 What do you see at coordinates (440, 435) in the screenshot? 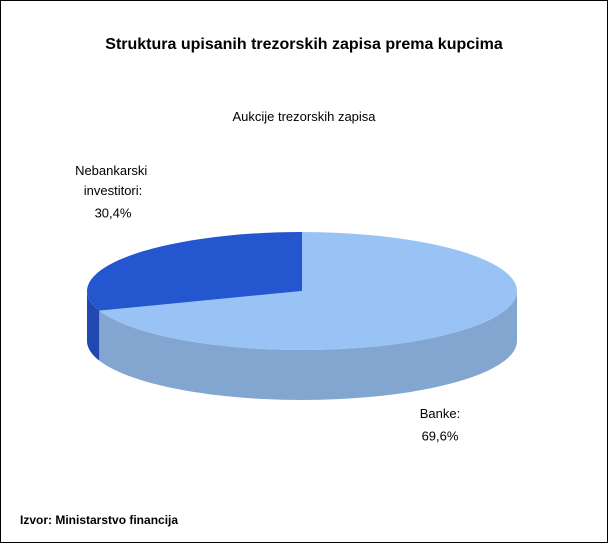
I see `data-label-value: 69,6%` at bounding box center [440, 435].